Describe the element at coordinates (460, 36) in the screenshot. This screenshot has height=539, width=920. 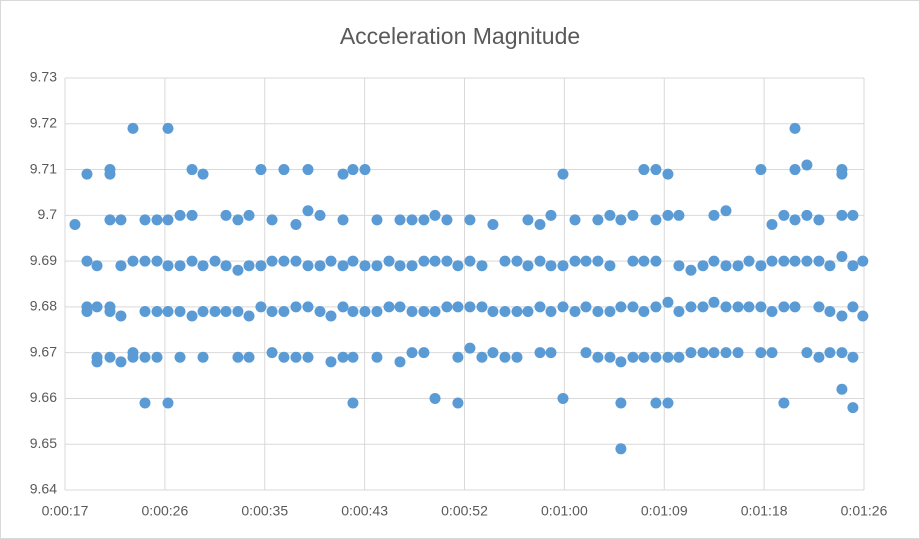
I see `chart-title: Acceleration Magnitude` at that location.